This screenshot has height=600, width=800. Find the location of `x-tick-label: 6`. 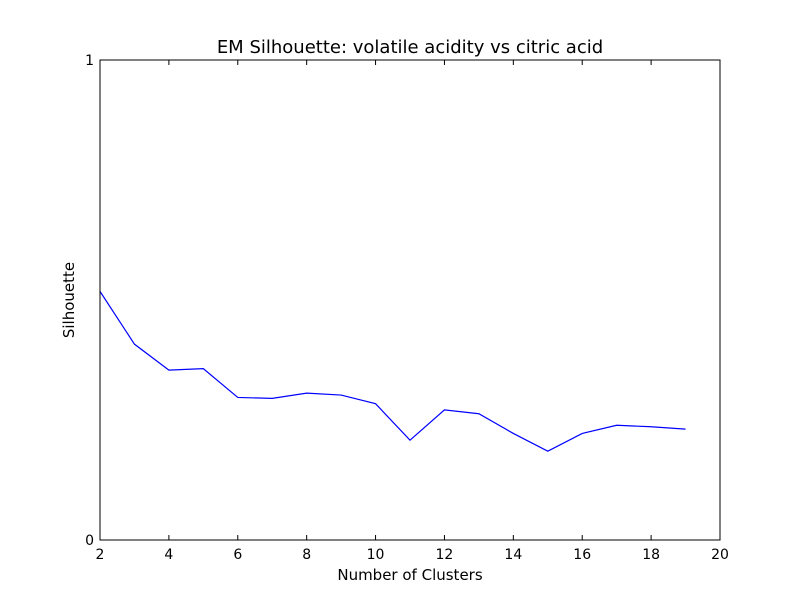

x-tick-label: 6 is located at coordinates (237, 555).